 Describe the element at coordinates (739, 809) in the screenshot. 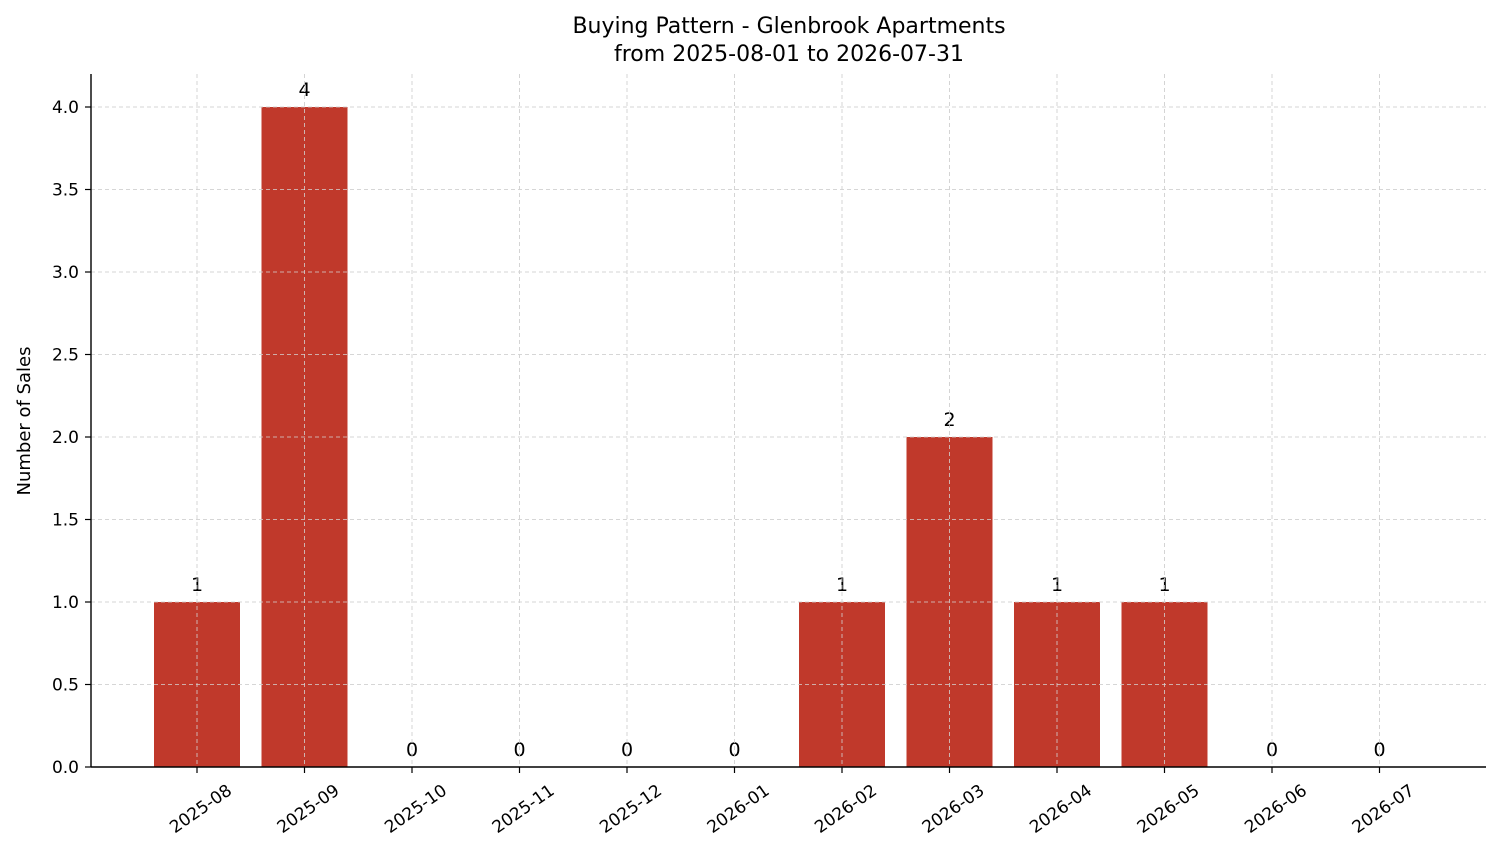

I see `x-tick-label-2026-01: 2026-01` at that location.